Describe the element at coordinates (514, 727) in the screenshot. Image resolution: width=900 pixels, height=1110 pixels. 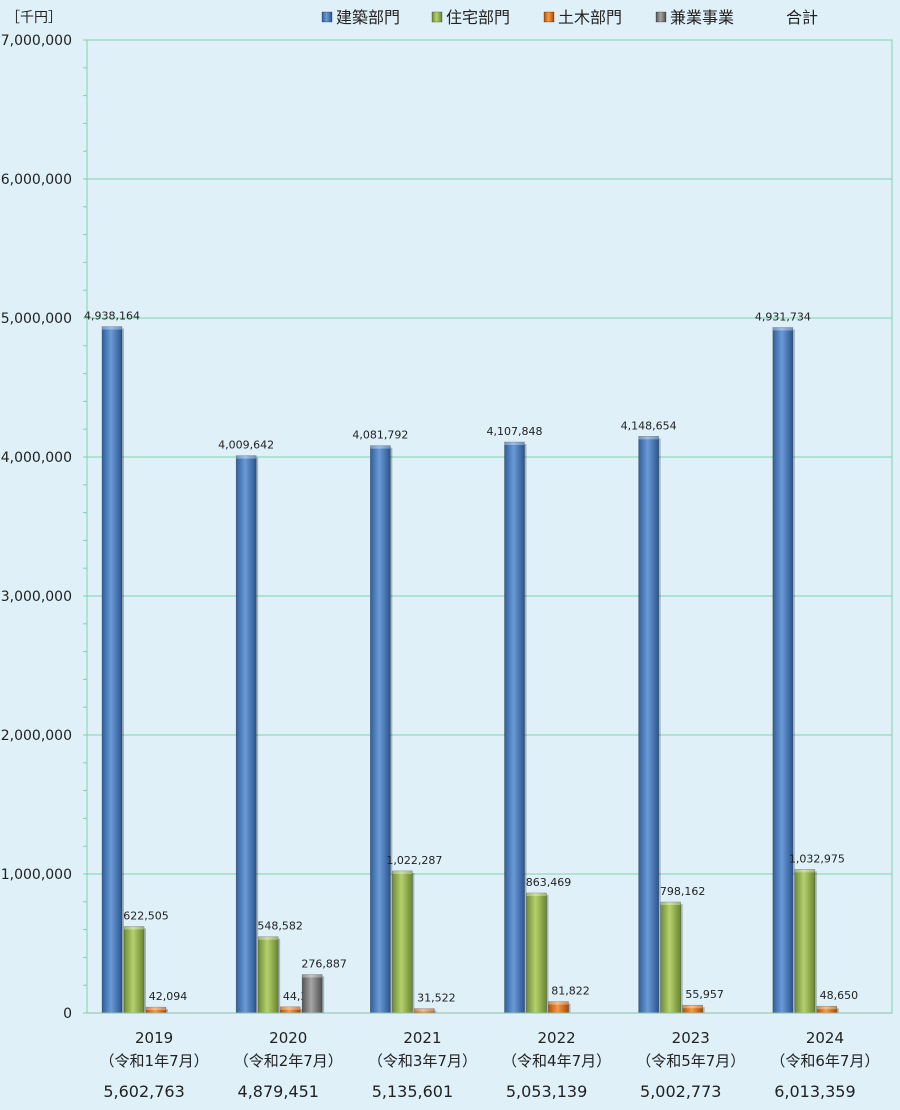
I see `bar-建築部門-2022` at that location.